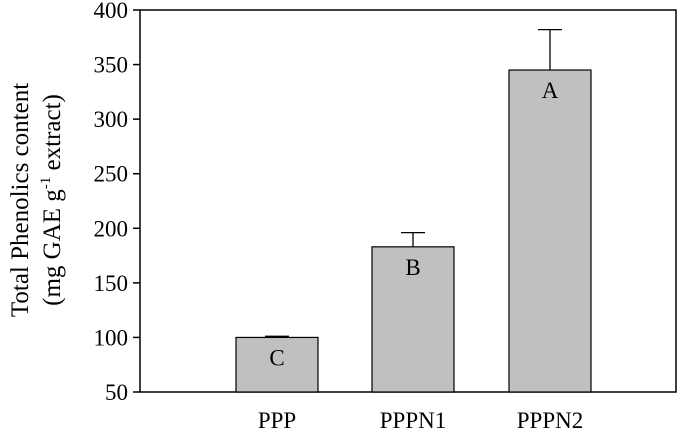 The width and height of the screenshot is (685, 435). I want to click on y-axis-label-superscript: -1, so click(46, 183).